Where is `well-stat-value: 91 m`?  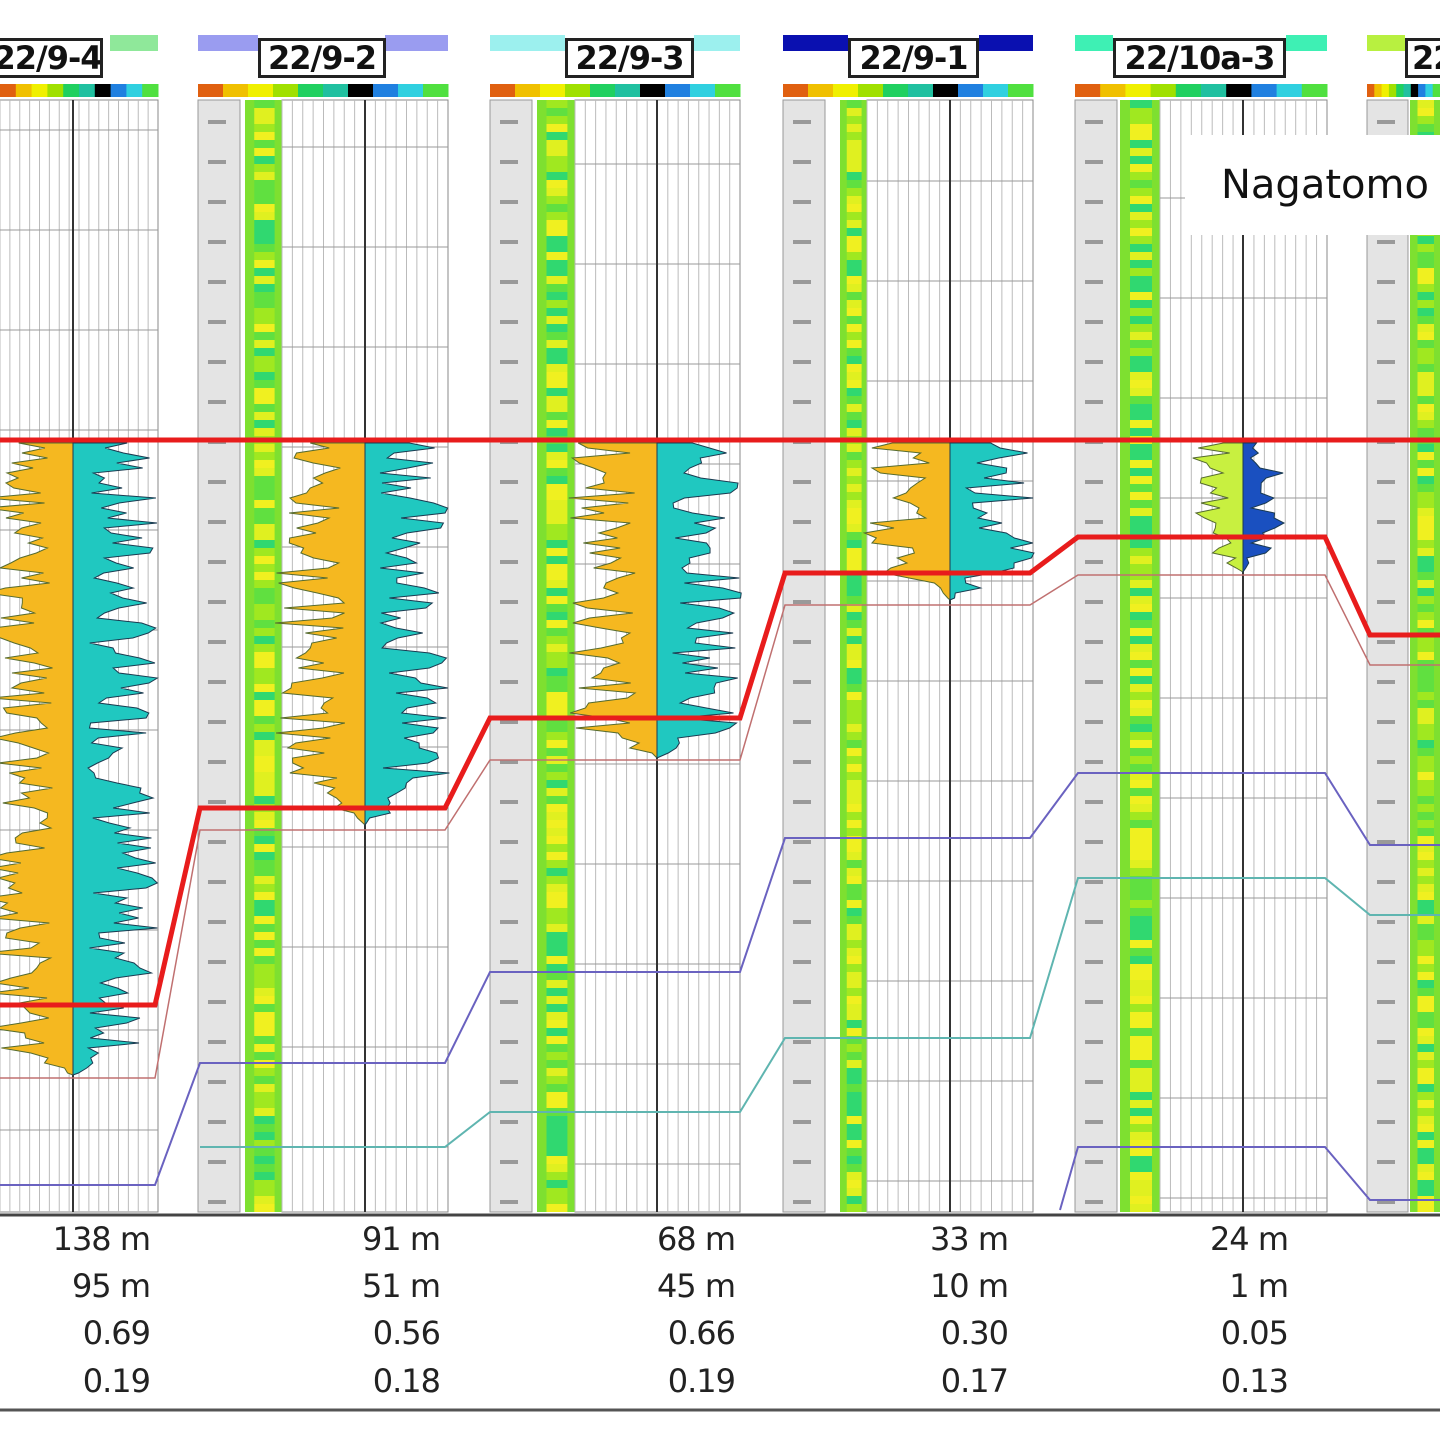
well-stat-value: 91 m is located at coordinates (401, 1239).